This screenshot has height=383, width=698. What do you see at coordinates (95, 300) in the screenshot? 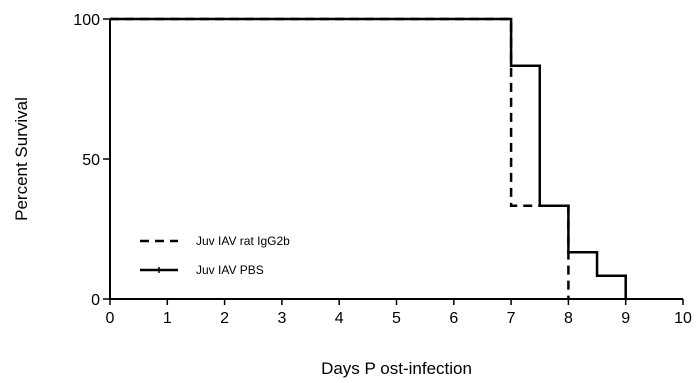
I see `y-tick-label: 0` at bounding box center [95, 300].